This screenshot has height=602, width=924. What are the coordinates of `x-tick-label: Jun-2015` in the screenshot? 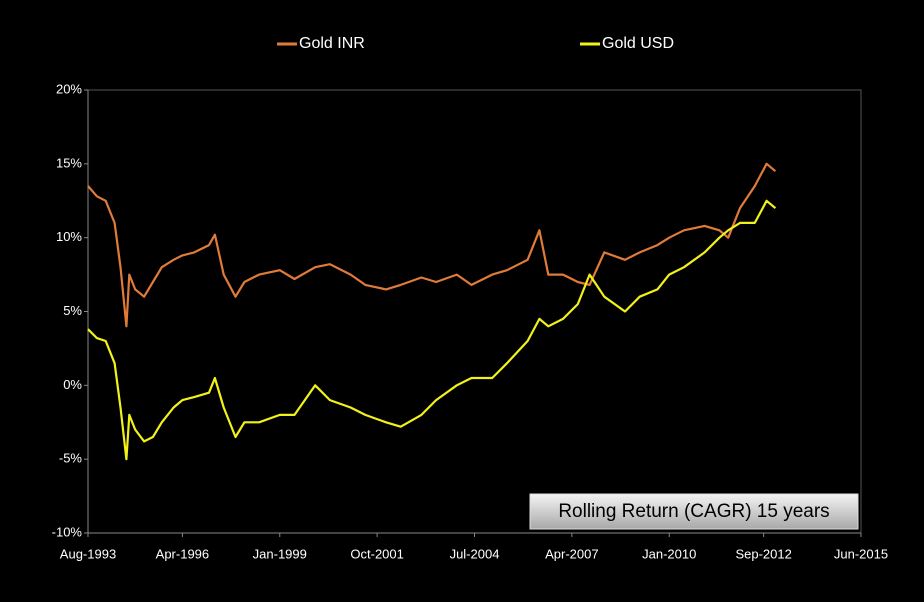 It's located at (861, 553).